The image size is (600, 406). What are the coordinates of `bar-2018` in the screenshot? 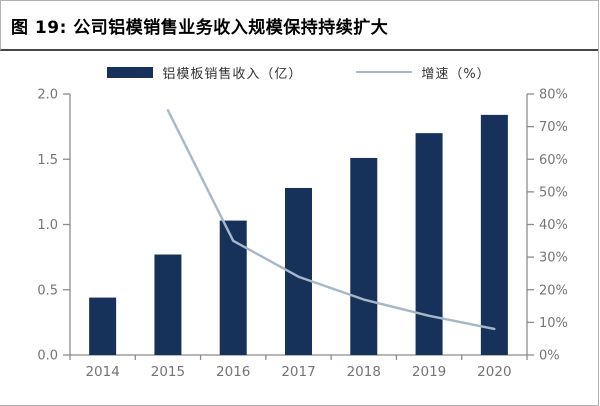 It's located at (364, 256).